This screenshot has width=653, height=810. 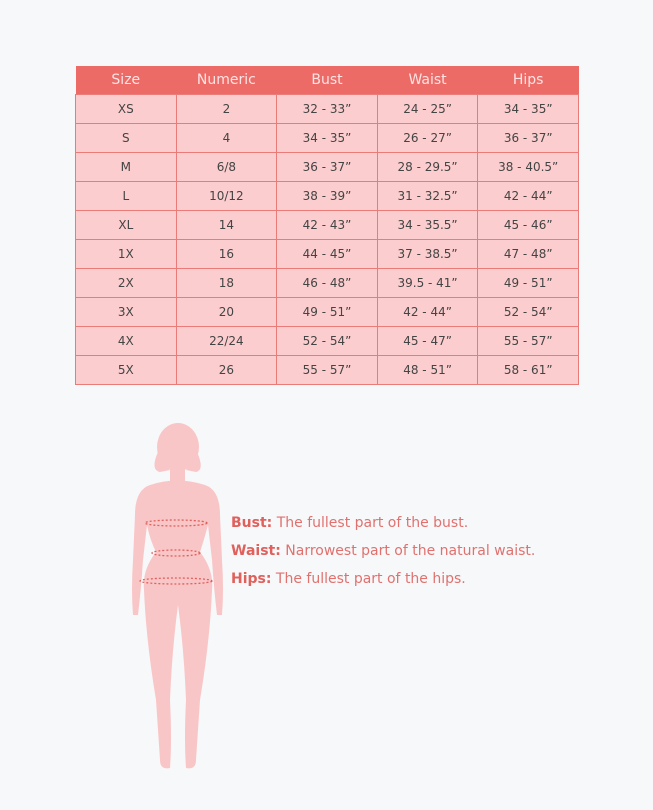 I want to click on table-cell: 2X, so click(x=126, y=283).